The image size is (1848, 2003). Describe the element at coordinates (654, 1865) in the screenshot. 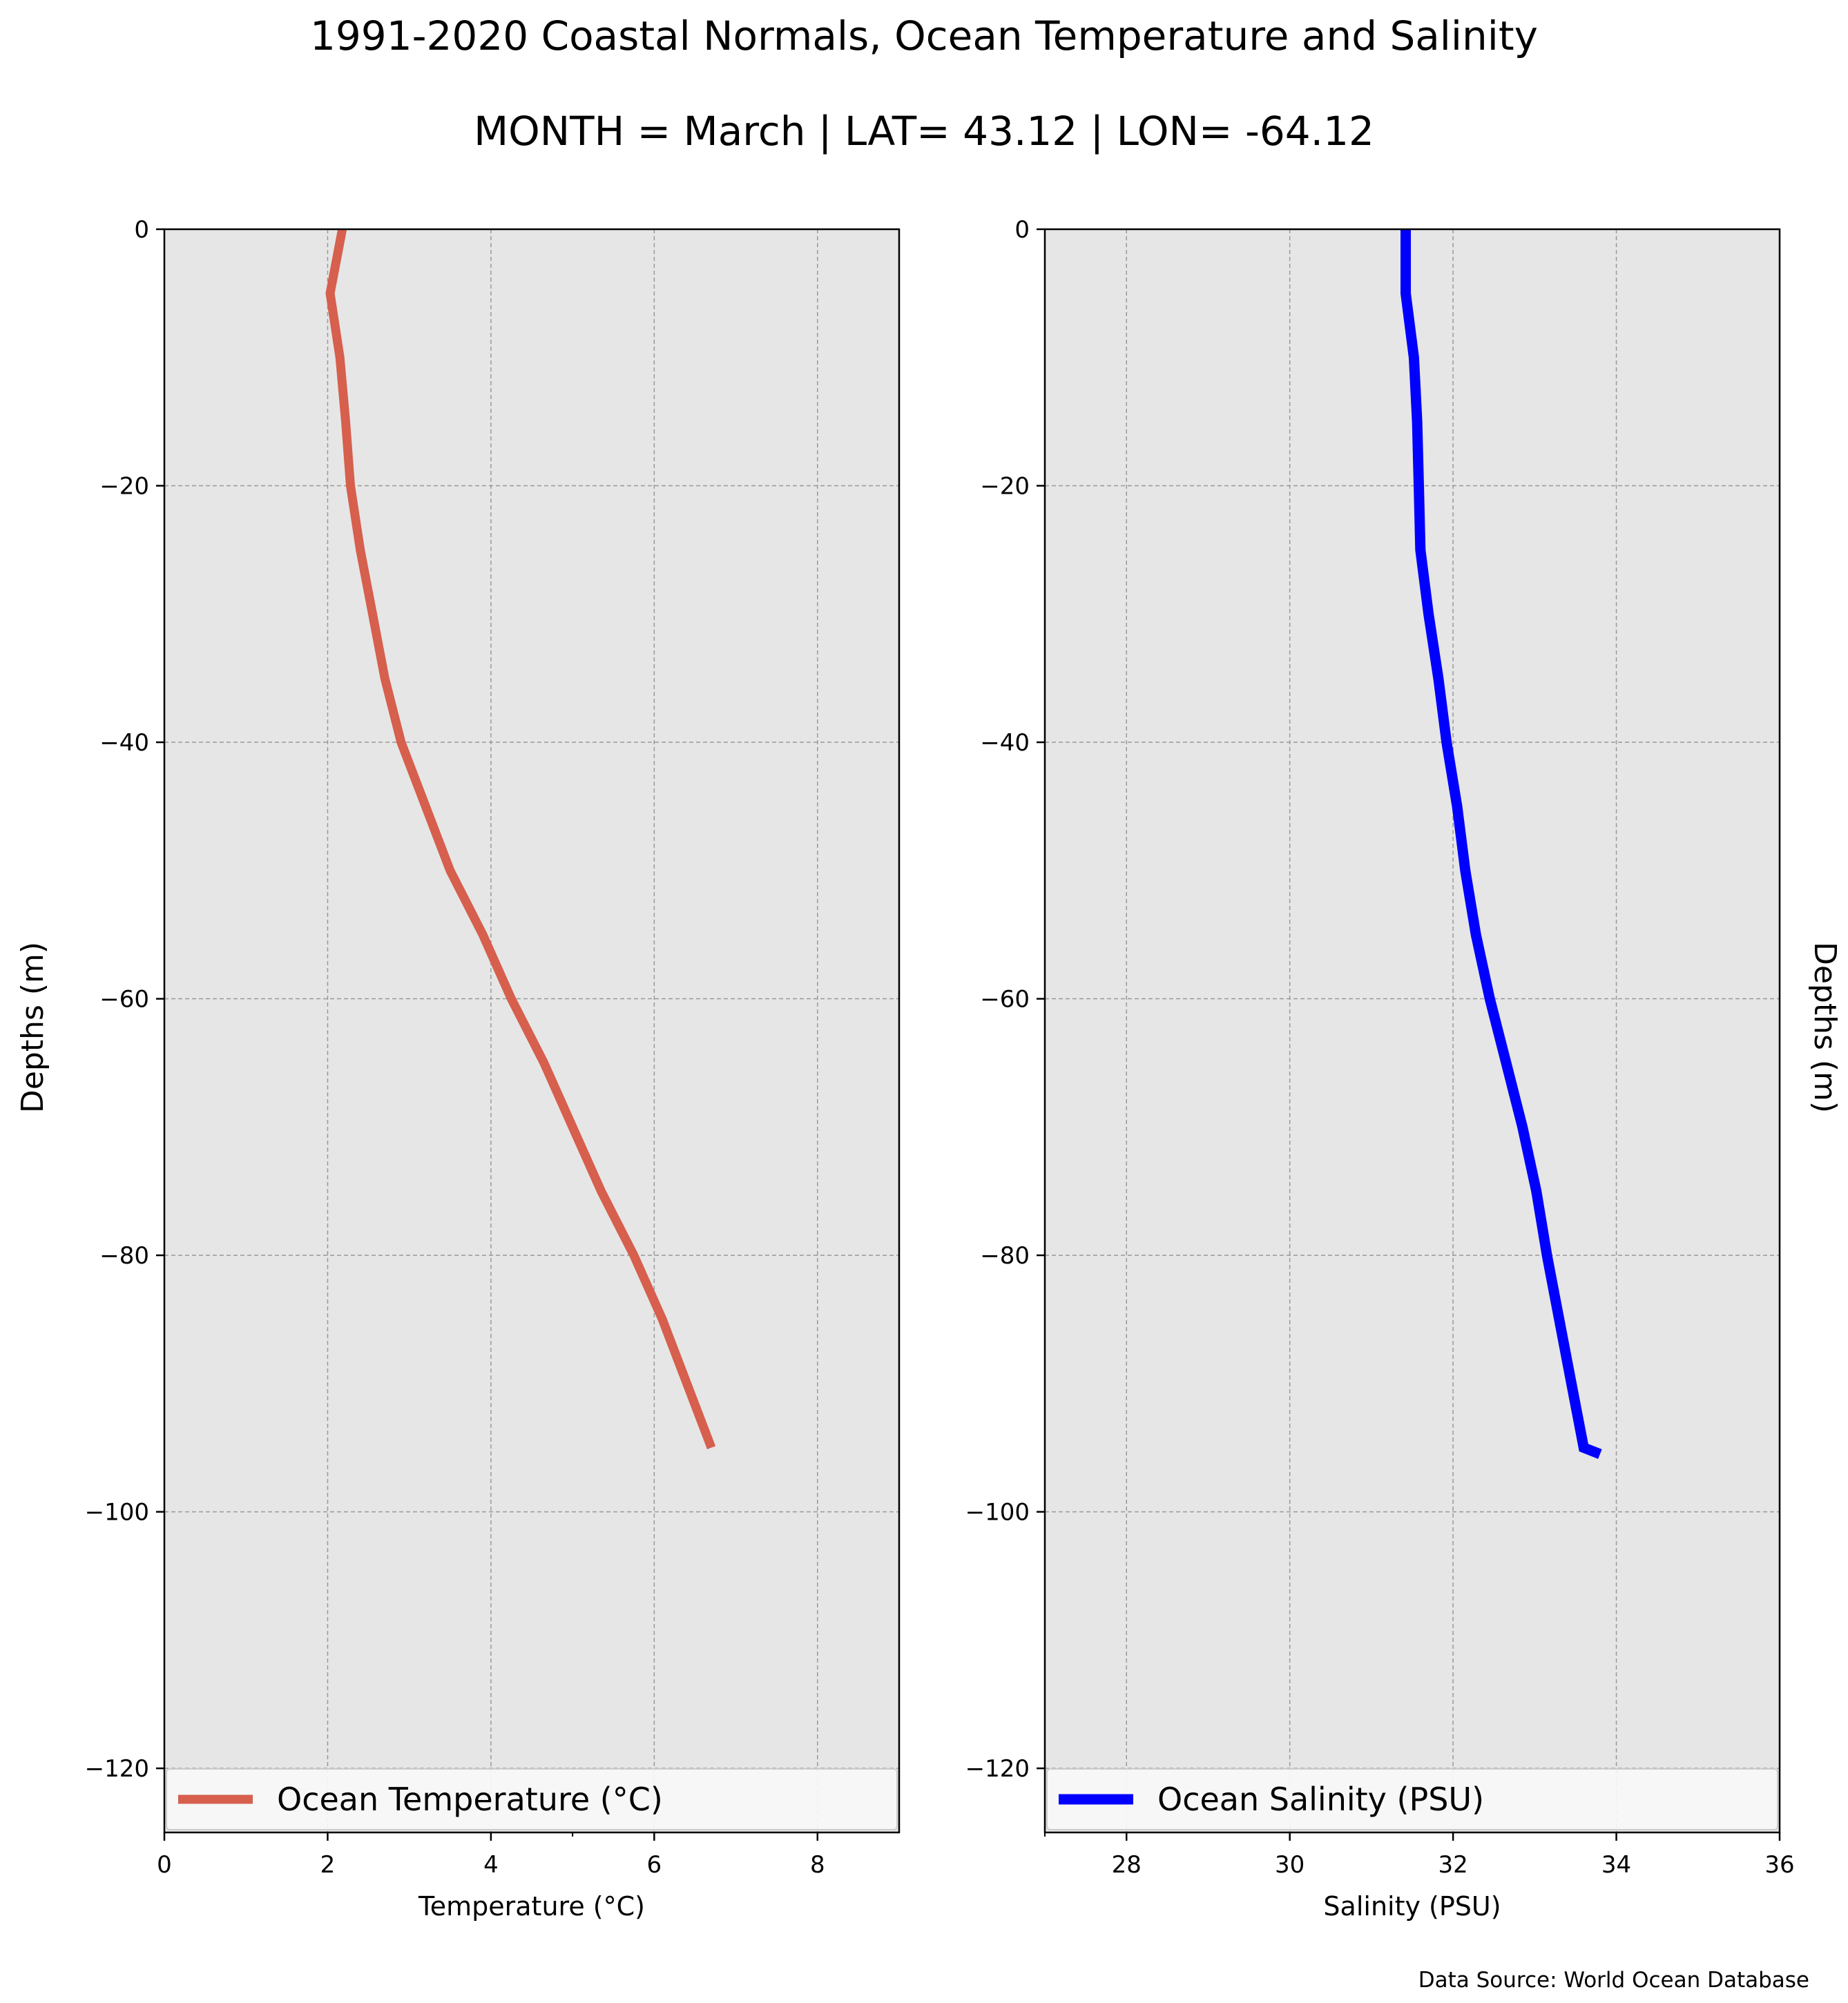

I see `x-tick-label: 6` at that location.